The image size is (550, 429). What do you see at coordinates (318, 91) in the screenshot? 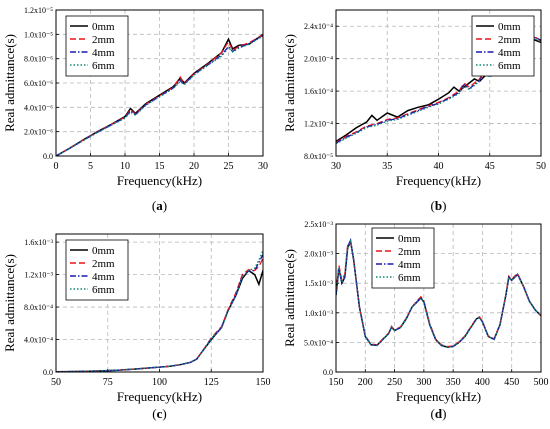
I see `y-tick-label: 1.6x10⁻⁴` at bounding box center [318, 91].